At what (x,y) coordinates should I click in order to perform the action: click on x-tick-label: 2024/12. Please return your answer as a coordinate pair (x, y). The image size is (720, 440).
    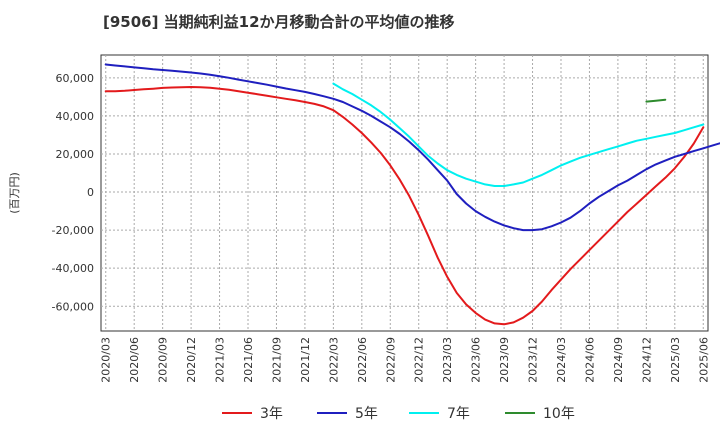
    Looking at the image, I should click on (646, 360).